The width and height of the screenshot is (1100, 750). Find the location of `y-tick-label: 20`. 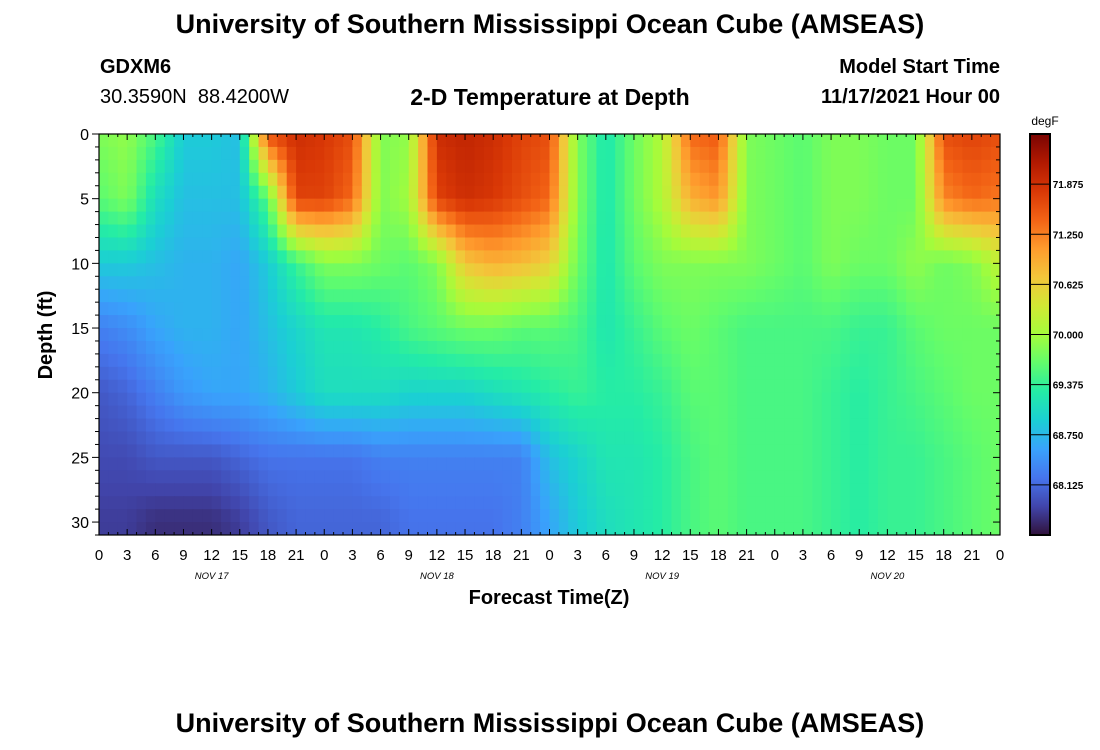

y-tick-label: 20 is located at coordinates (80, 394).